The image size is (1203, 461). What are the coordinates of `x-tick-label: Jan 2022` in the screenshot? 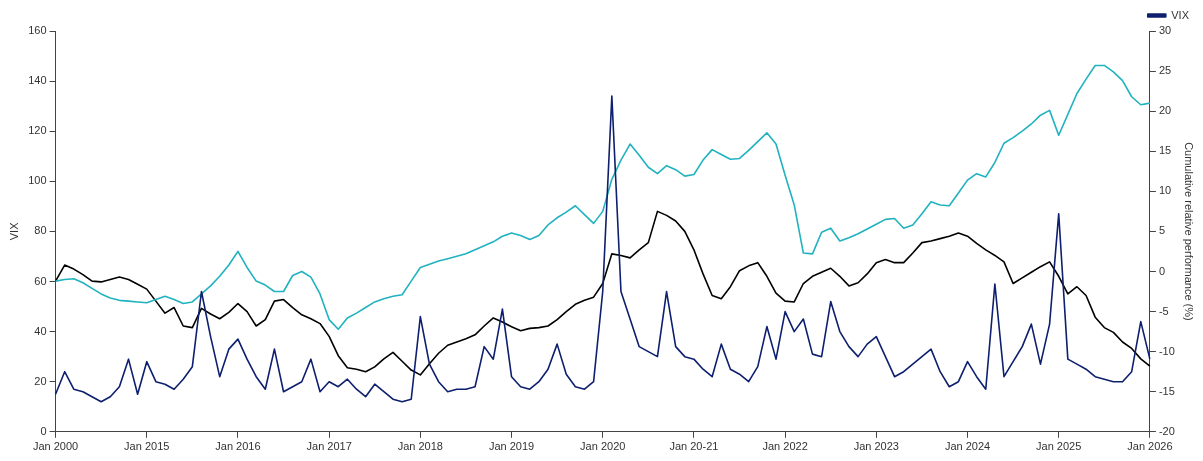 It's located at (785, 446).